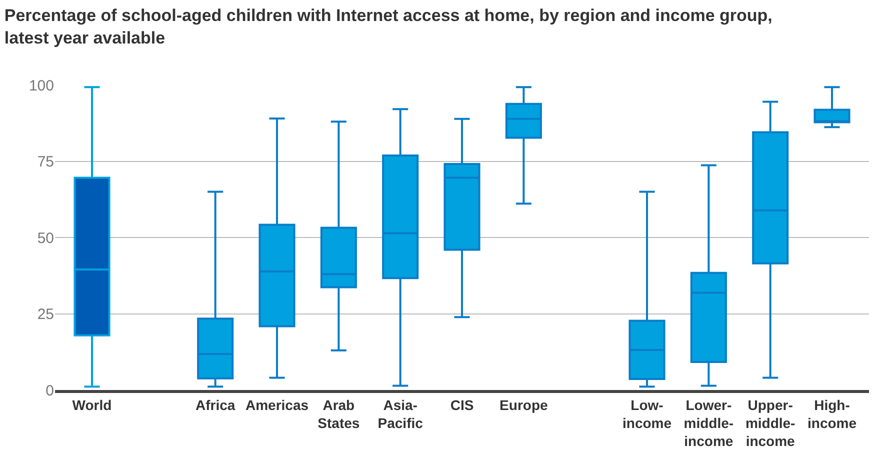  I want to click on x-tick-label: Asia-Pacific, so click(401, 413).